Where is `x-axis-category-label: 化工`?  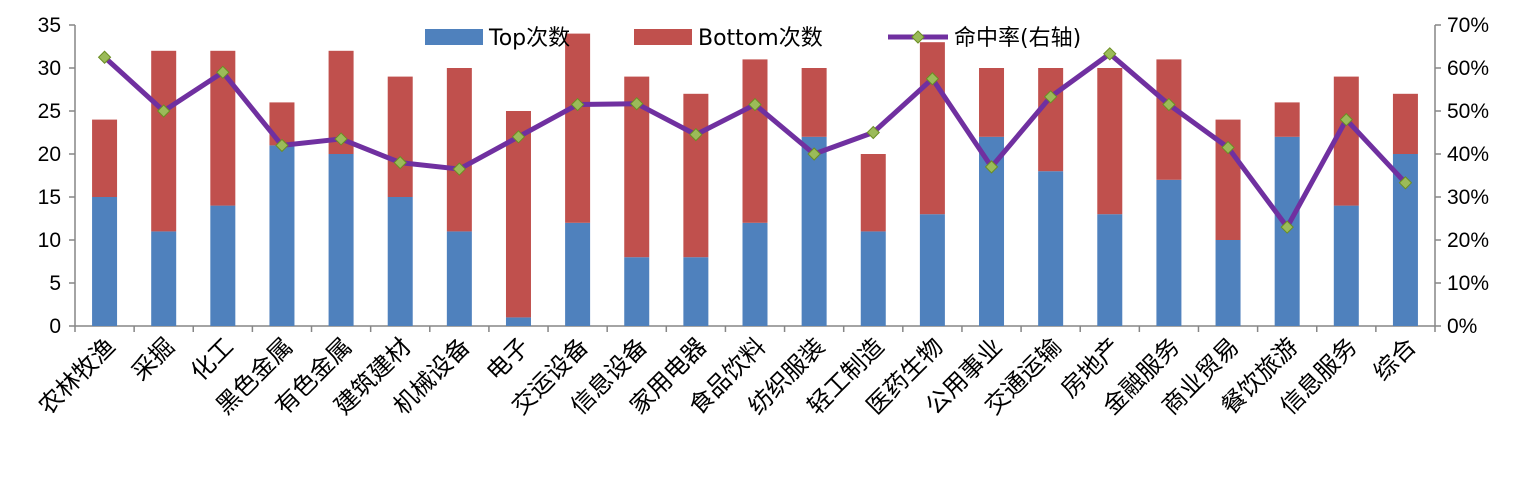
x-axis-category-label: 化工 is located at coordinates (212, 359).